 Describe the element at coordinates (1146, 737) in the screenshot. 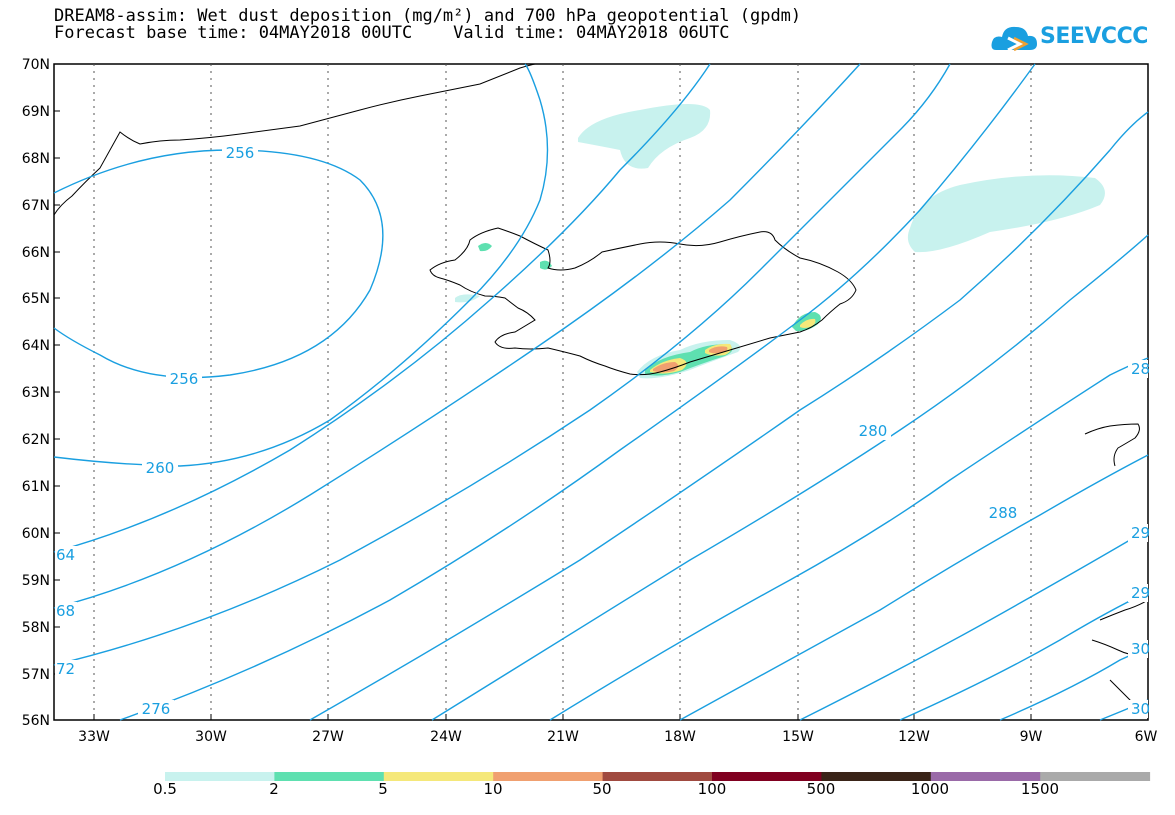

I see `lon-label: 6W` at that location.